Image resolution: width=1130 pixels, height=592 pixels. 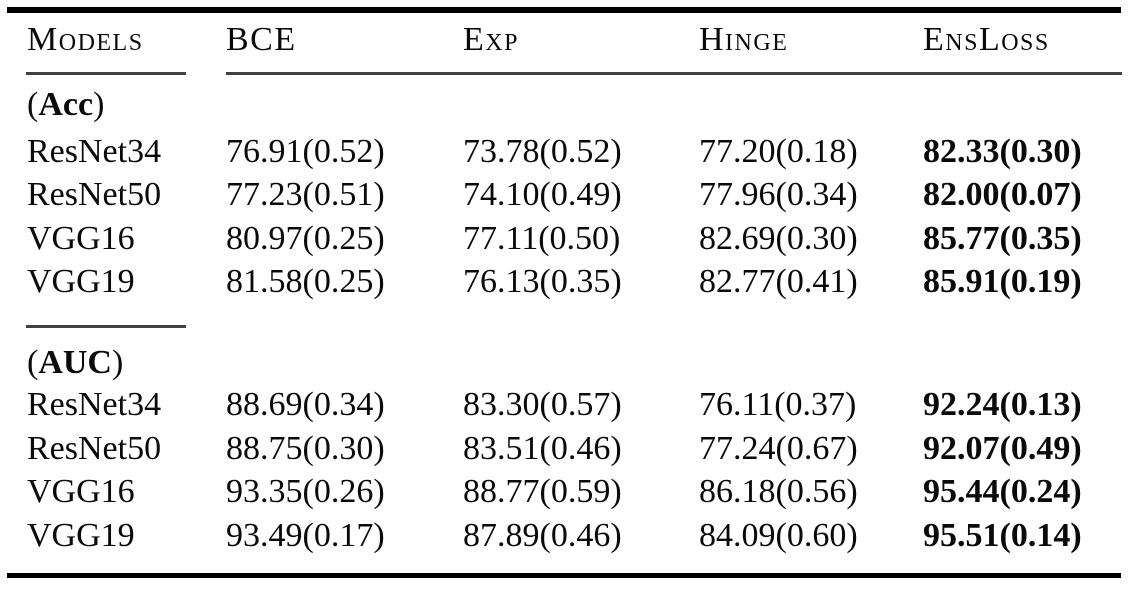 What do you see at coordinates (1002, 535) in the screenshot?
I see `ensloss-value: 95.51(0.14)` at bounding box center [1002, 535].